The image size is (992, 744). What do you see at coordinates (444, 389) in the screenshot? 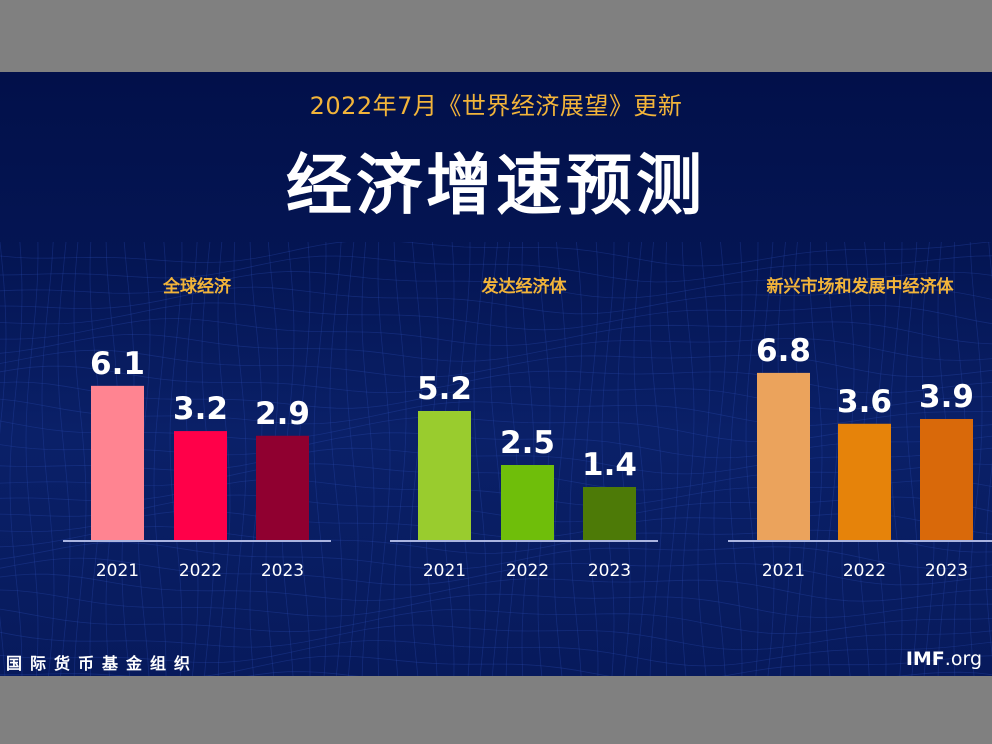
I see `data-label: 5.2` at bounding box center [444, 389].